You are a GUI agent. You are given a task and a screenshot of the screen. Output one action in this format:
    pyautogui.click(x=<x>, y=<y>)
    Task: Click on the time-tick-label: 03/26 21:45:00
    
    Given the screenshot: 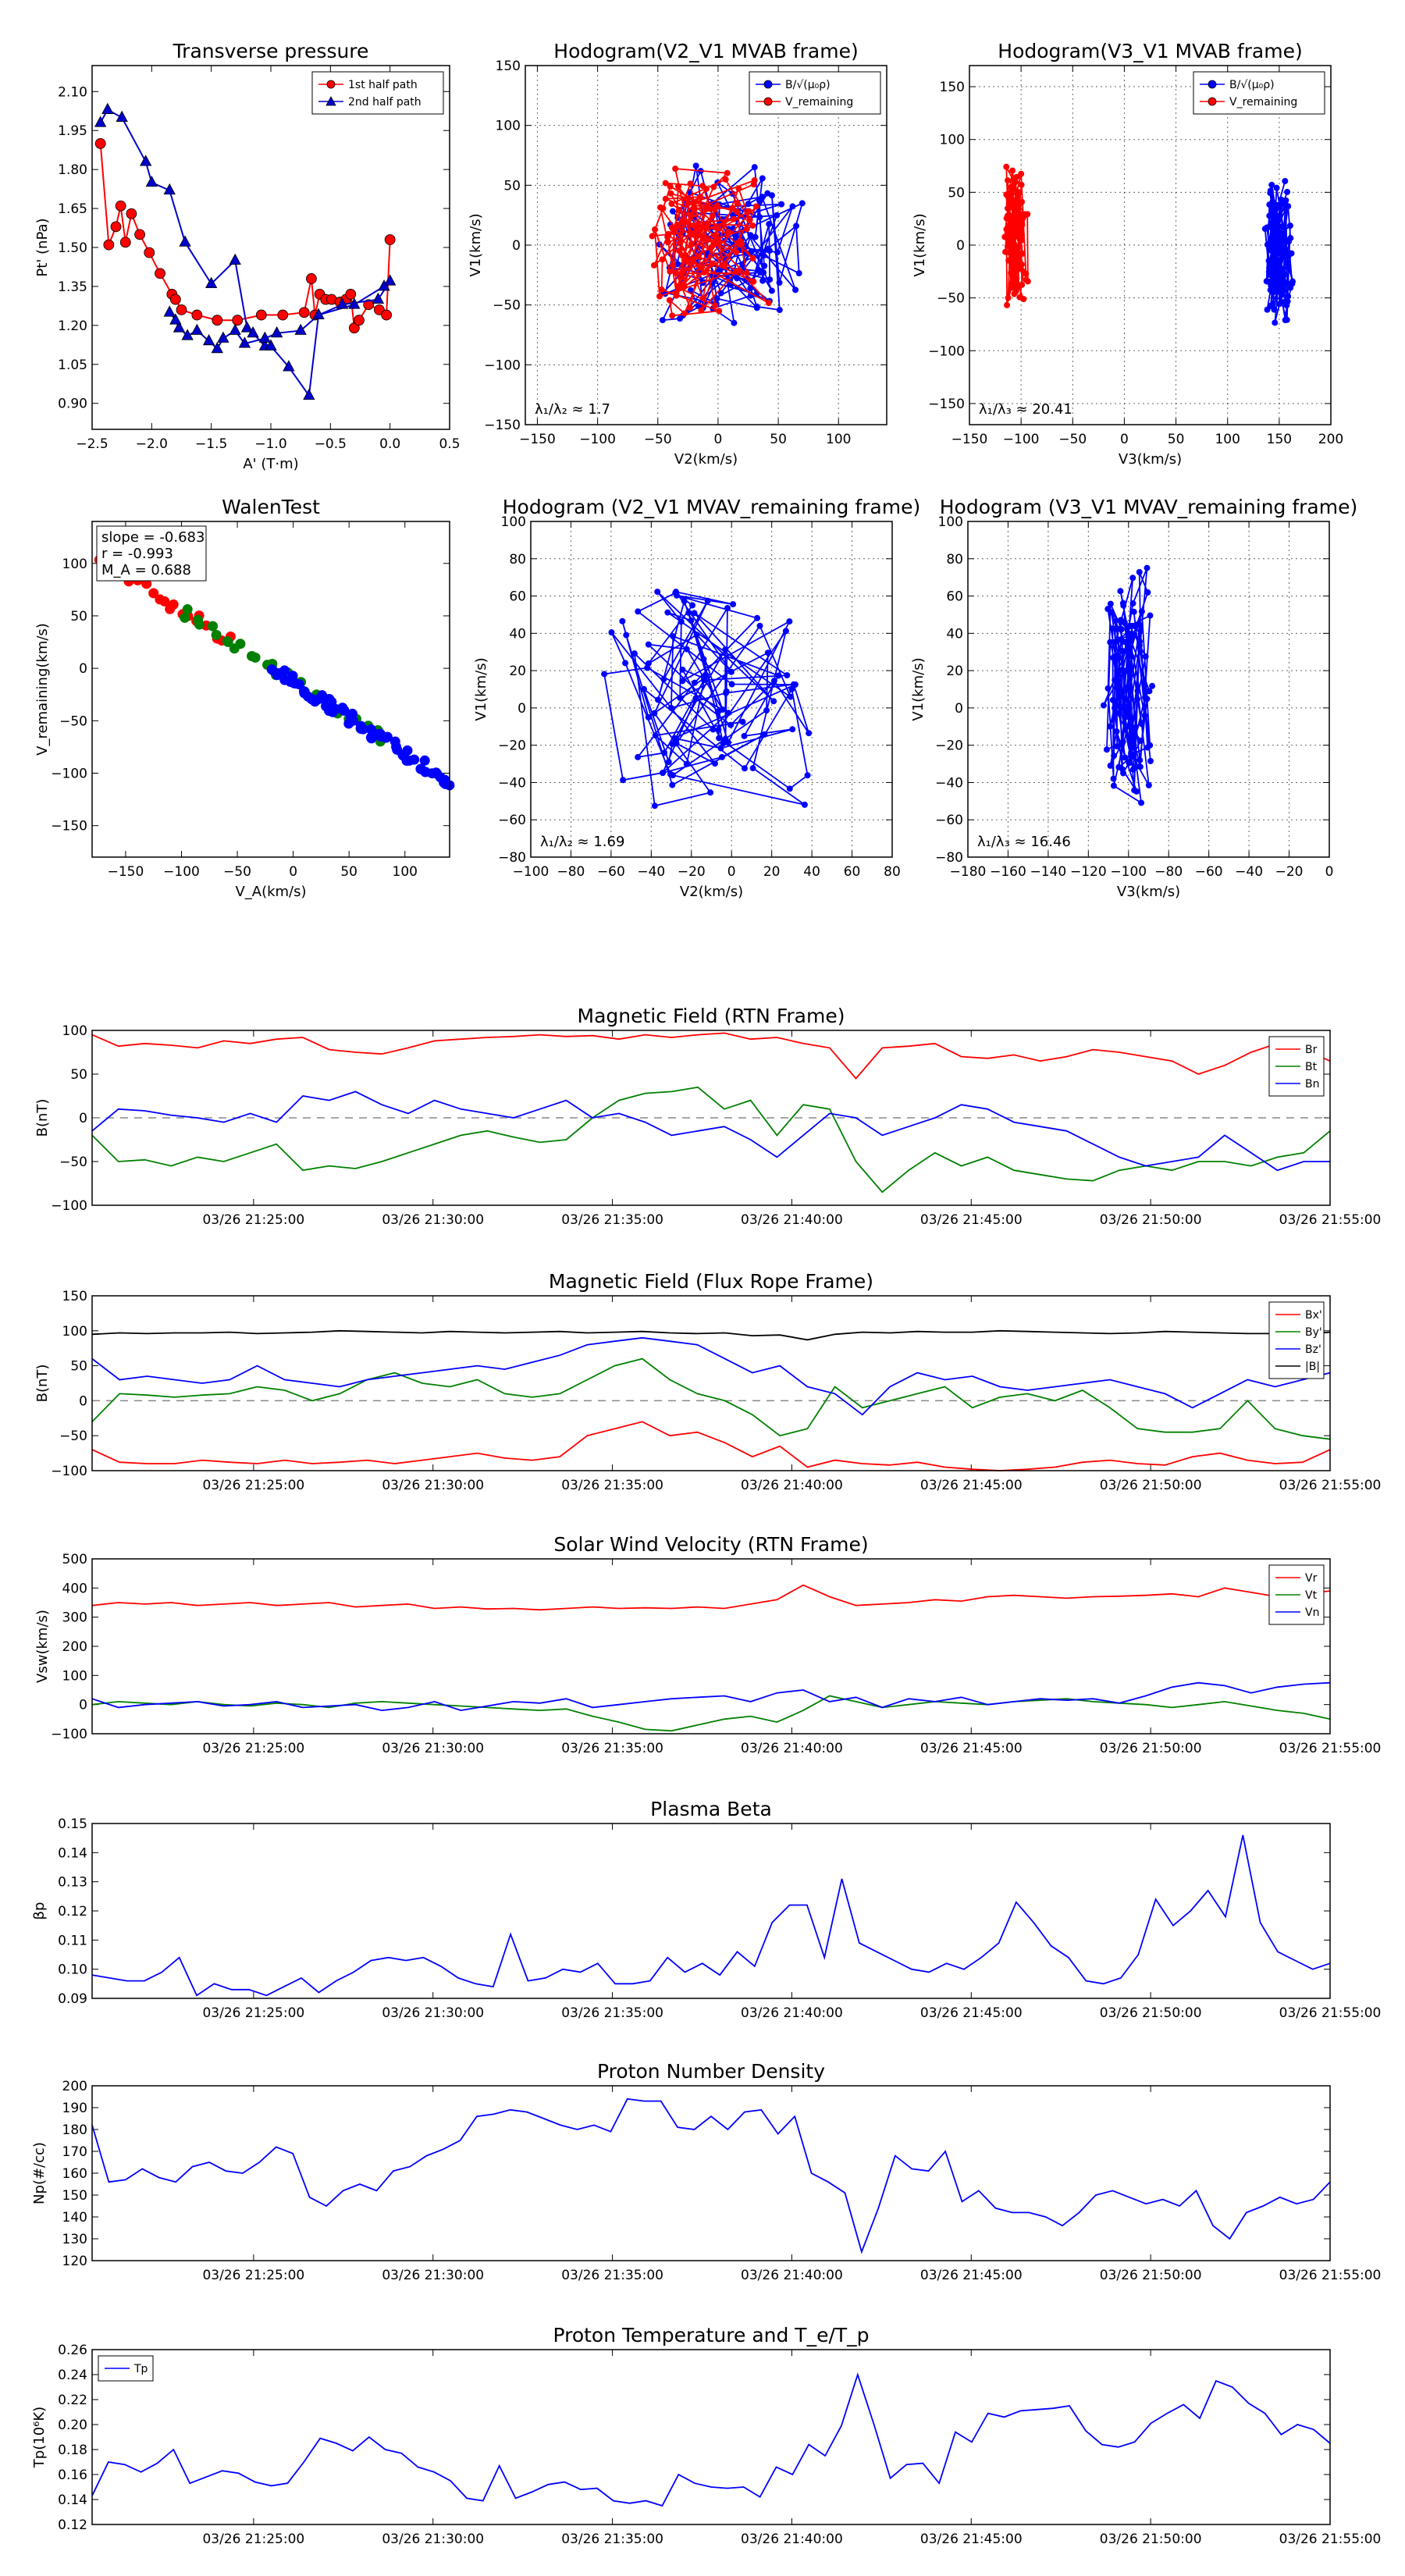 What is the action you would take?
    pyautogui.click(x=971, y=2013)
    